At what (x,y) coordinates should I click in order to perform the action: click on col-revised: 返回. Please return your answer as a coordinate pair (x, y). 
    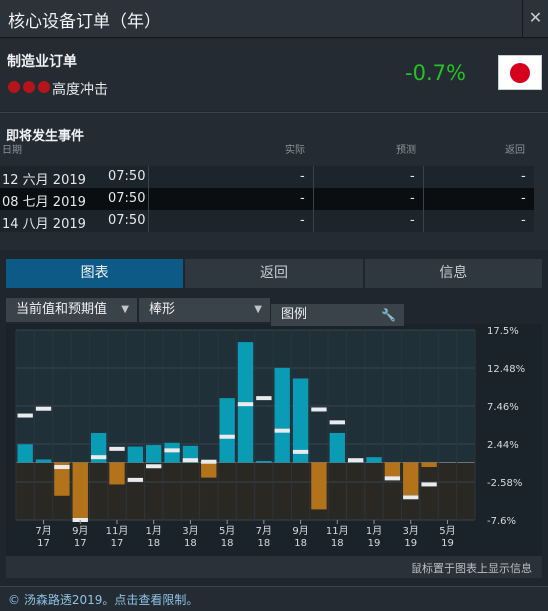
    Looking at the image, I should click on (515, 150).